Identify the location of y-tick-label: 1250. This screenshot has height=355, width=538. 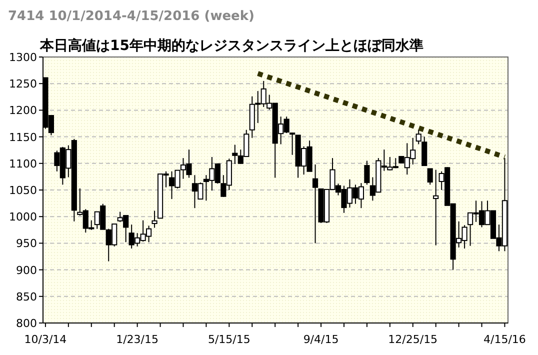
(23, 84).